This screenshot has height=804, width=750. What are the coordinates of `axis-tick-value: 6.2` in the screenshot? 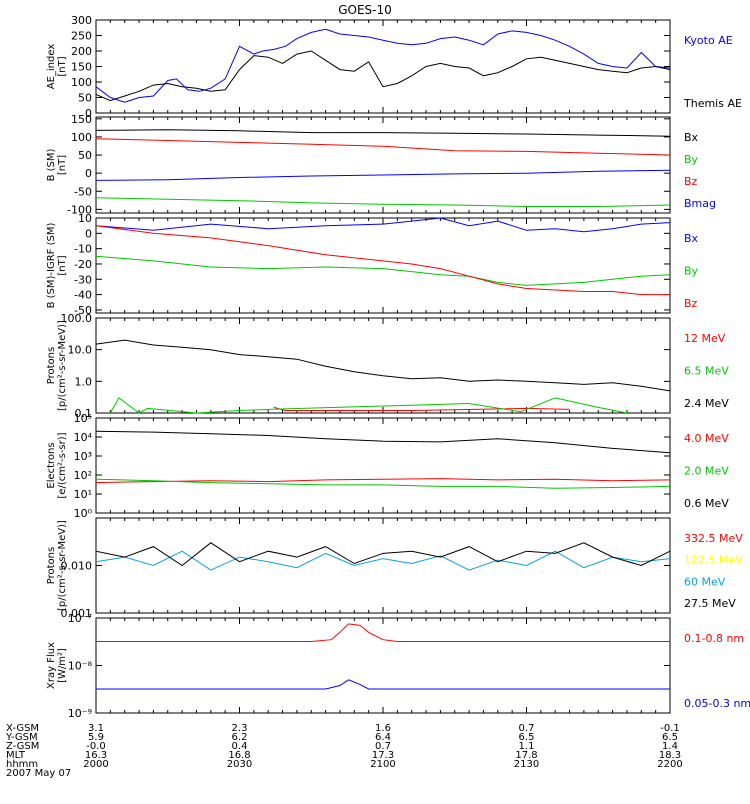 It's located at (240, 737).